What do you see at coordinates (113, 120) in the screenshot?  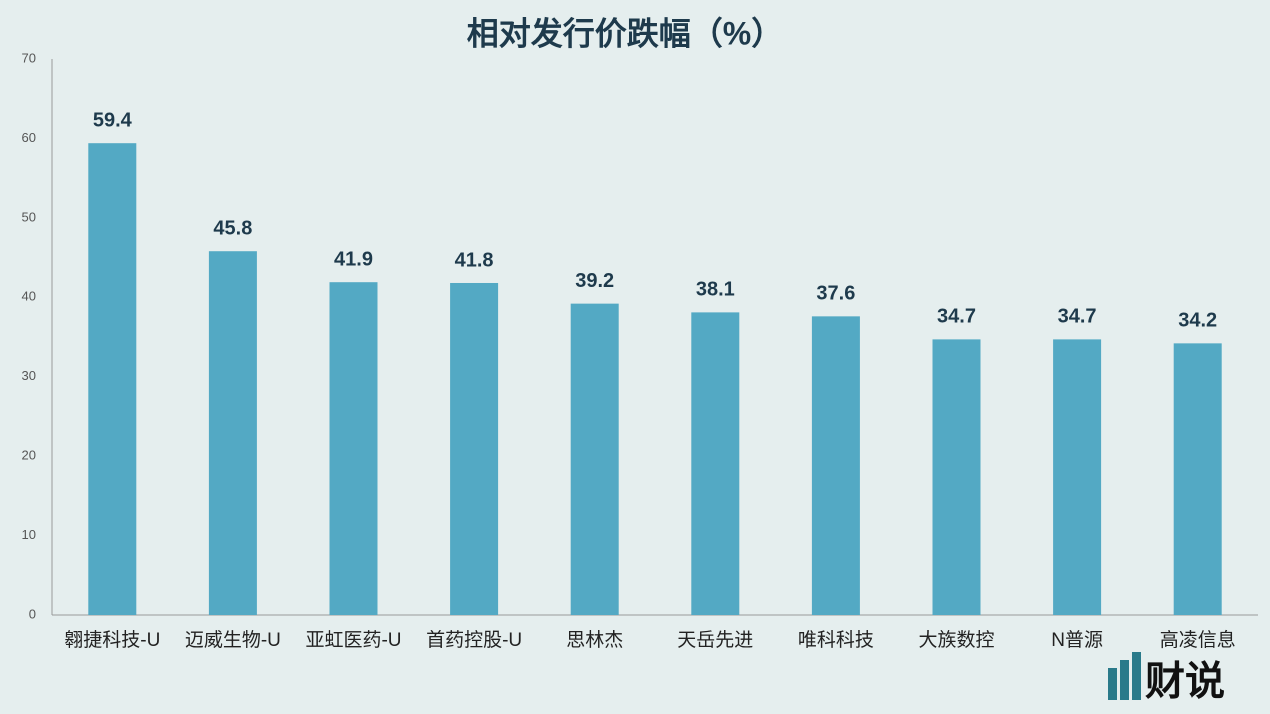 I see `data-label: 59.4` at bounding box center [113, 120].